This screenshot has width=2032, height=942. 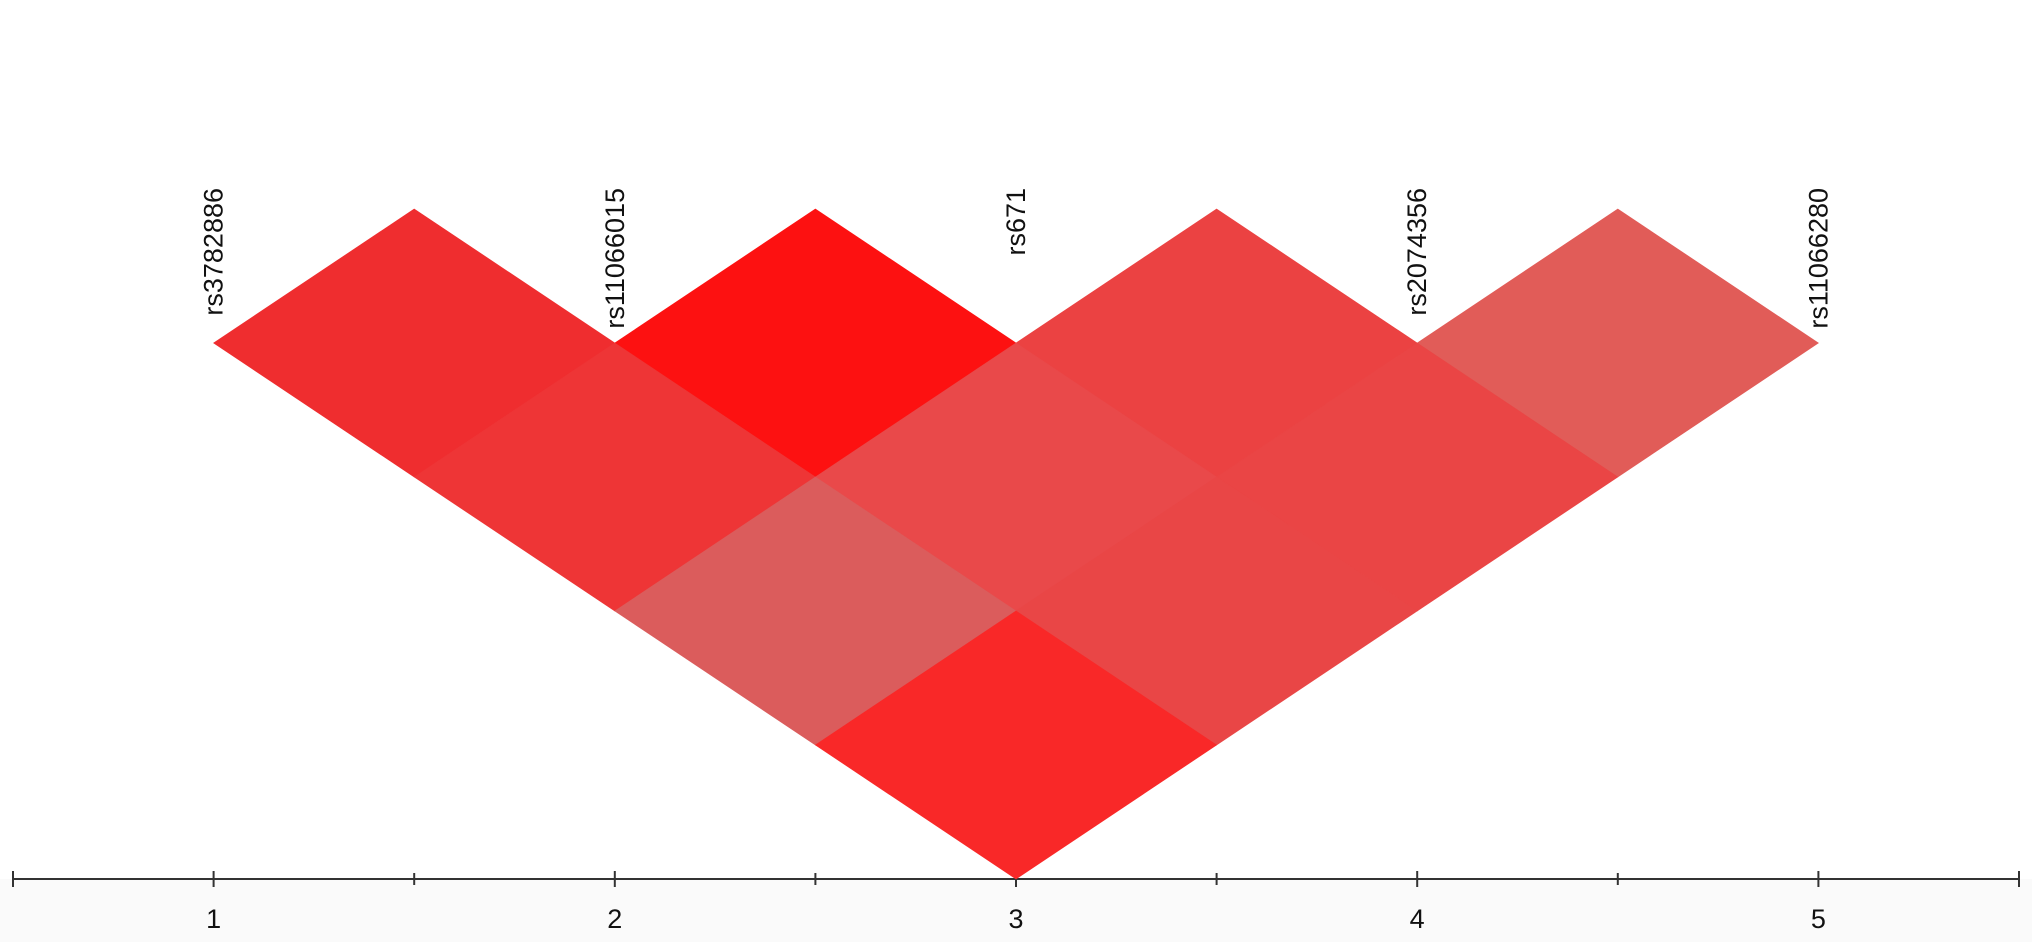 I want to click on snp-label: rs671, so click(x=1016, y=222).